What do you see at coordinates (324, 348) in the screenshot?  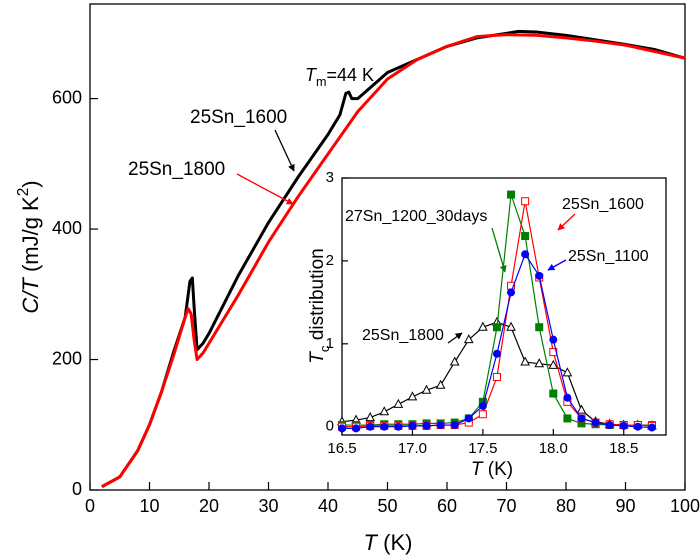 I see `y-axis-label-part: c` at bounding box center [324, 348].